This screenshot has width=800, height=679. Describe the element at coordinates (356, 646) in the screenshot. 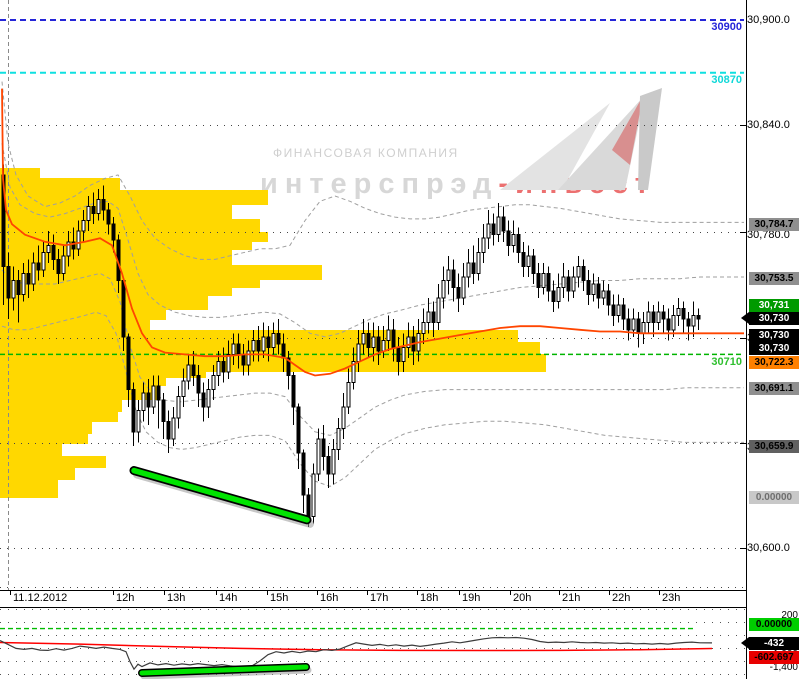

I see `indicator-signal-line` at that location.